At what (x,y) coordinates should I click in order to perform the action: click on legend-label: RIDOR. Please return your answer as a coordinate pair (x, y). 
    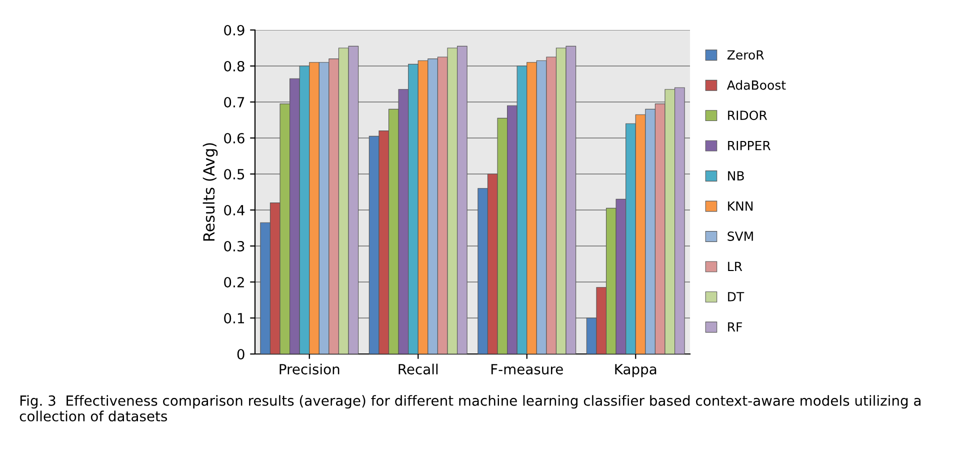
    Looking at the image, I should click on (748, 115).